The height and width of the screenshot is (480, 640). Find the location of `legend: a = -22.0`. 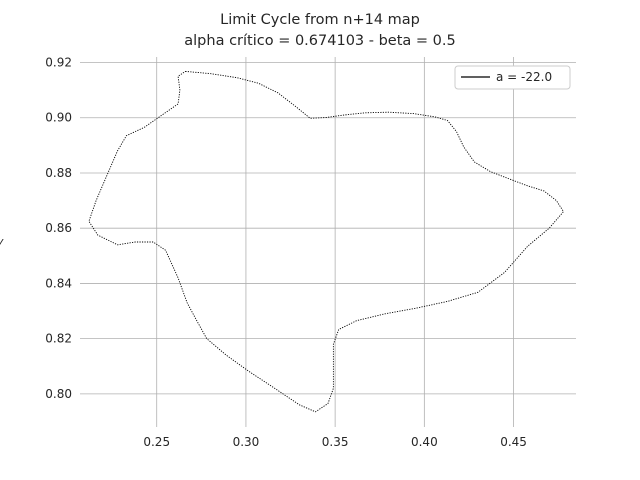

legend: a = -22.0 is located at coordinates (512, 77).